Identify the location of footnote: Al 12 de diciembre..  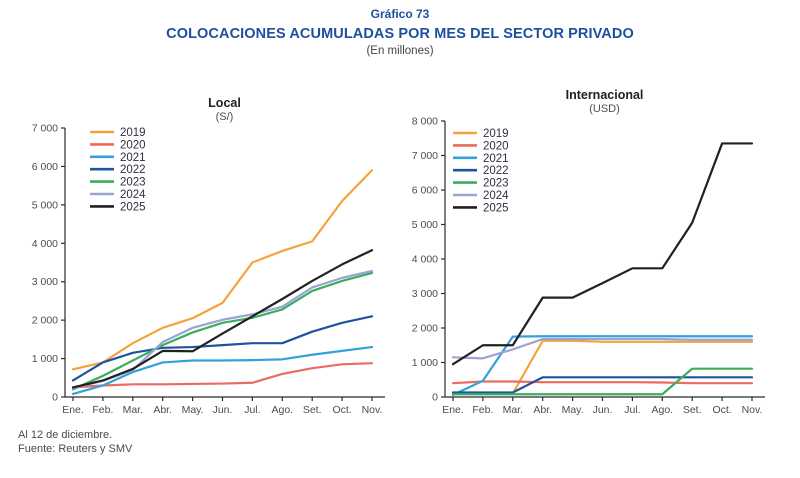
(65, 435).